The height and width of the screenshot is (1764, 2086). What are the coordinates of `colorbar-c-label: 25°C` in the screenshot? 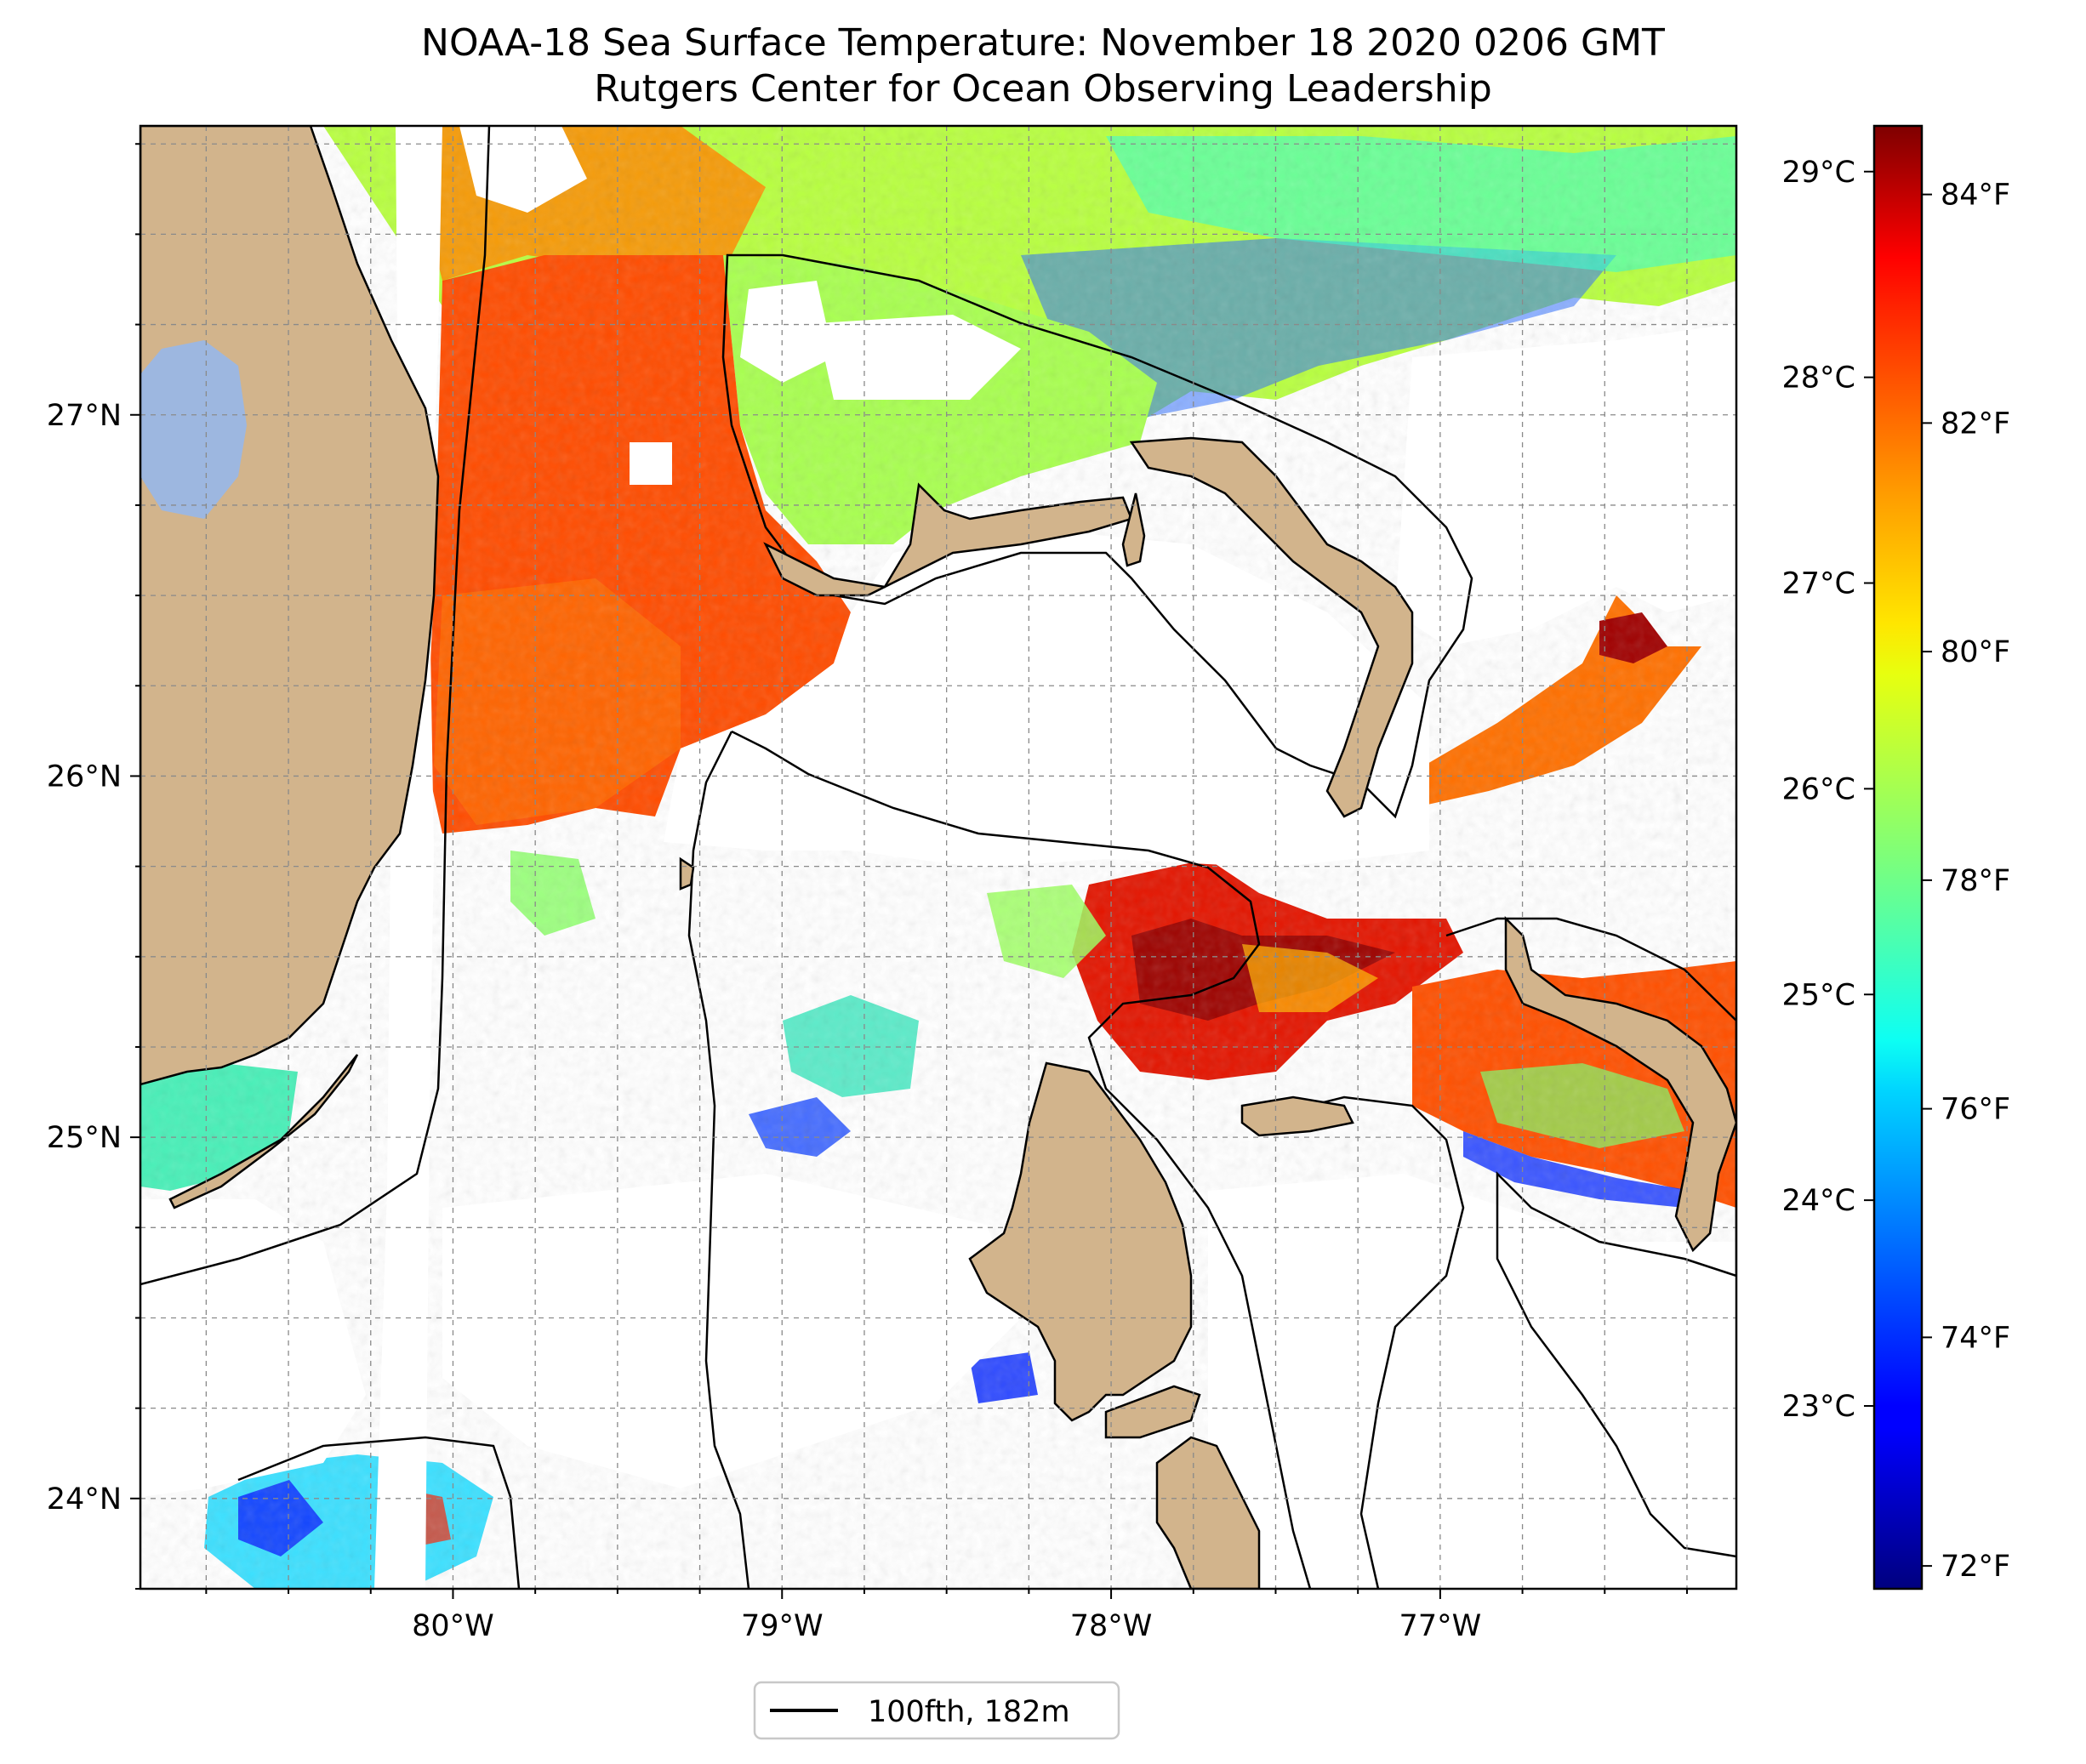 It's located at (1818, 995).